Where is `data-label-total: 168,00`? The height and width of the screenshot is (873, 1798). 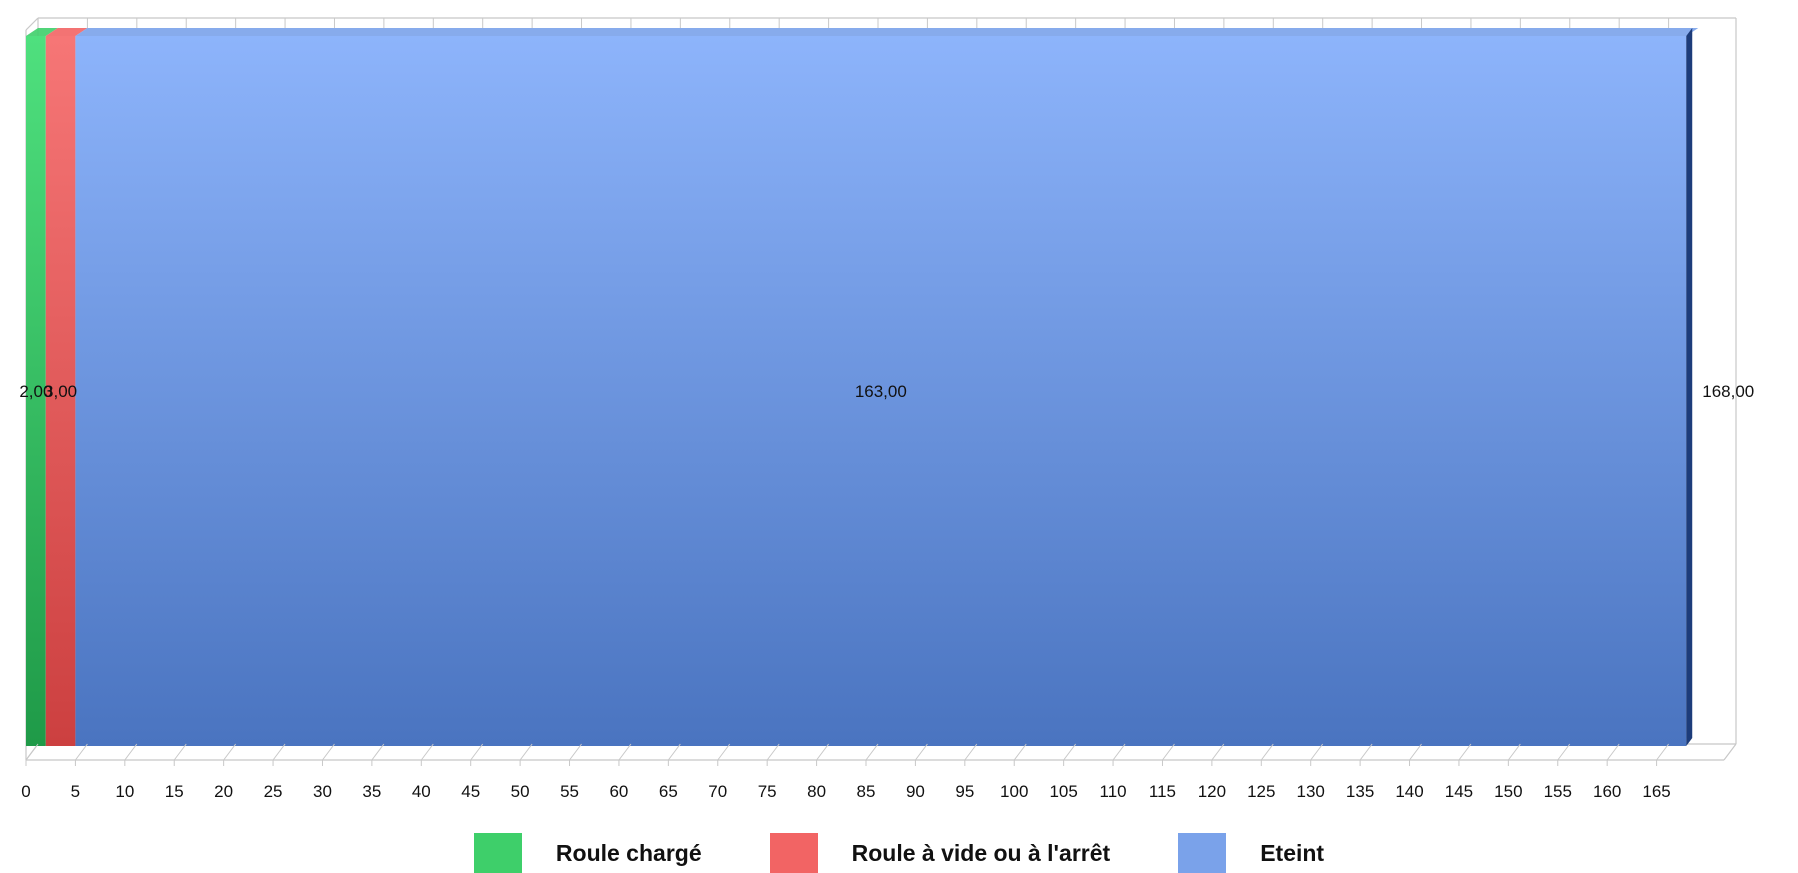 data-label-total: 168,00 is located at coordinates (1728, 391).